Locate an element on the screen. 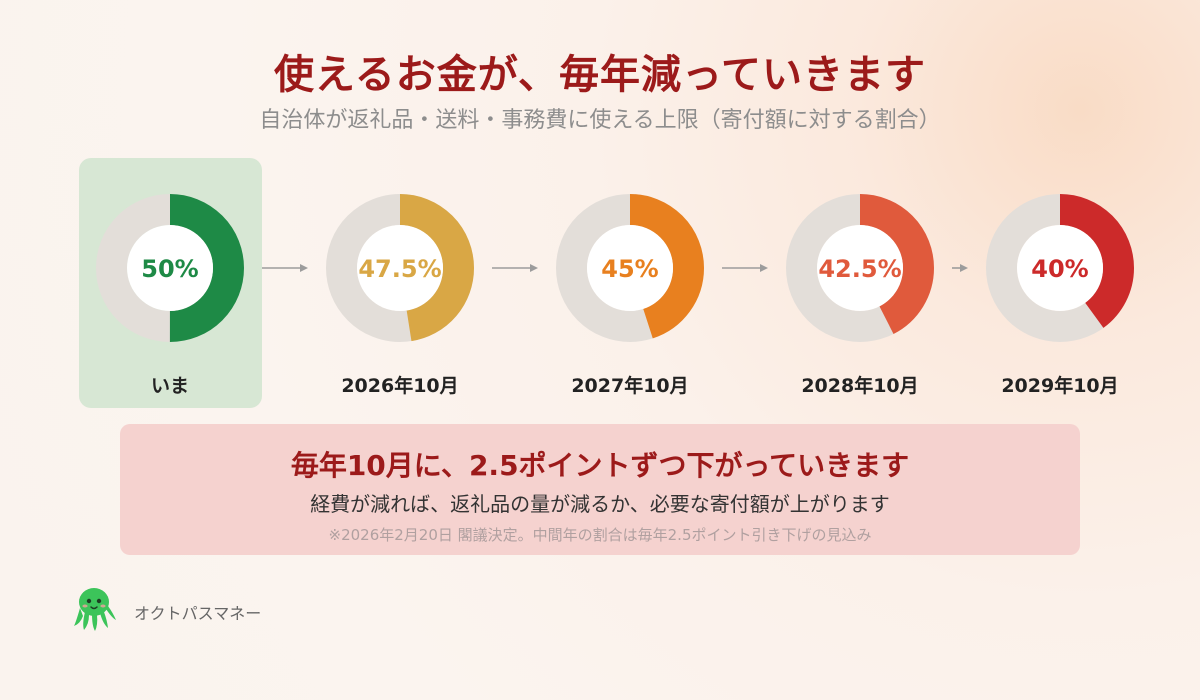 Image resolution: width=1200 pixels, height=700 pixels. donut-category-label: 2029年10月 is located at coordinates (1059, 385).